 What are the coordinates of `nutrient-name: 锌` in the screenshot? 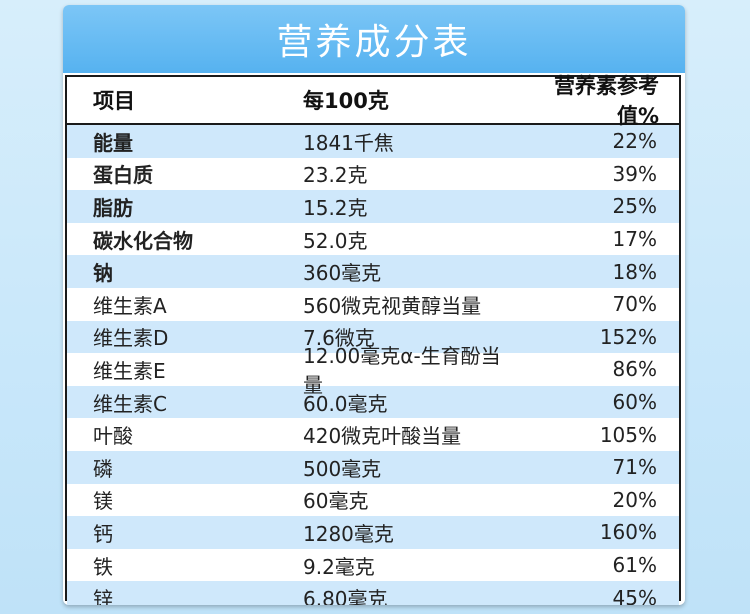 It's located at (103, 596).